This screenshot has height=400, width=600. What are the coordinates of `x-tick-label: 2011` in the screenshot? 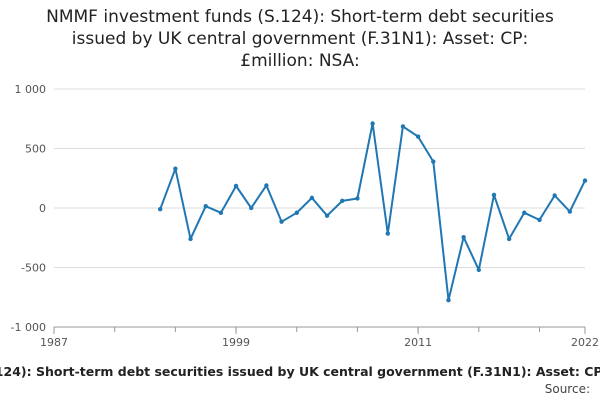 It's located at (418, 342).